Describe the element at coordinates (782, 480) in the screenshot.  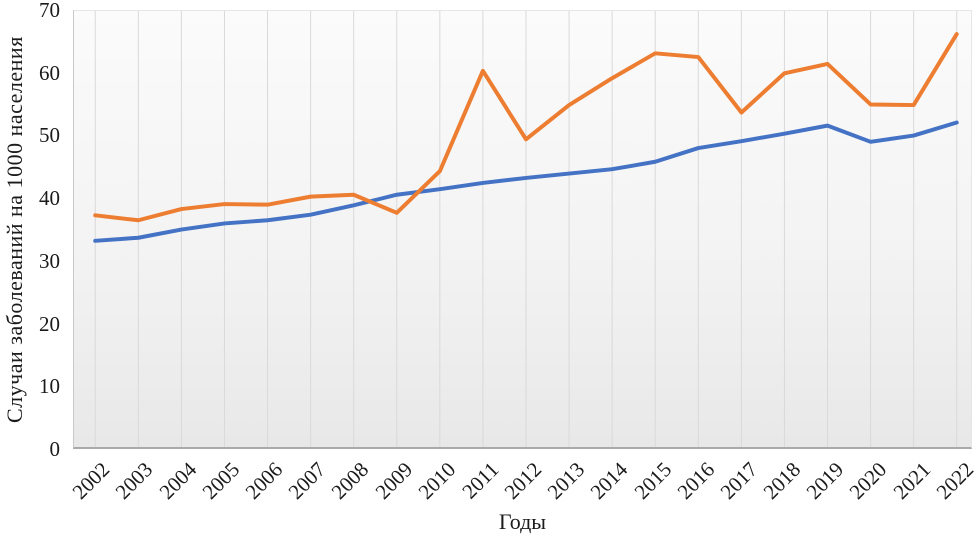
I see `x-tick-label: 2018` at that location.